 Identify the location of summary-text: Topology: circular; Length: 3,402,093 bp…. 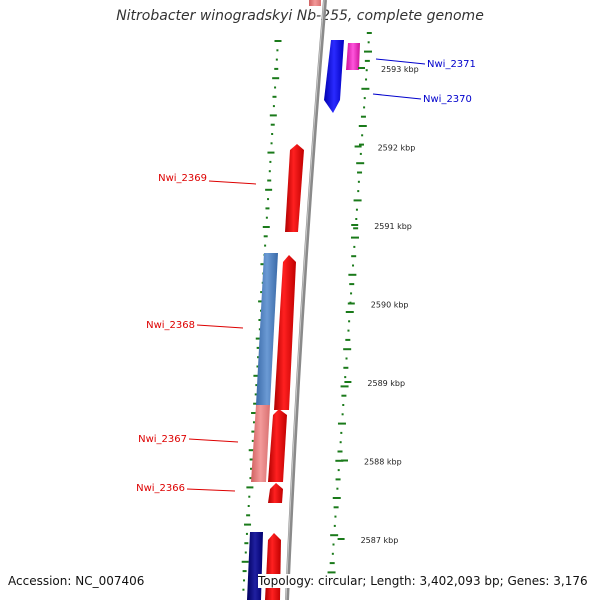
(429, 581).